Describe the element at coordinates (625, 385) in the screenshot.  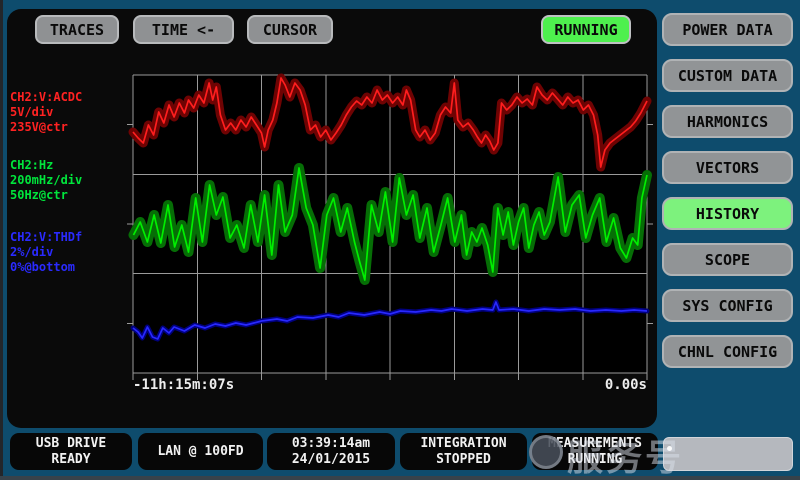
I see `x-axis-end-label: 0.00s` at that location.